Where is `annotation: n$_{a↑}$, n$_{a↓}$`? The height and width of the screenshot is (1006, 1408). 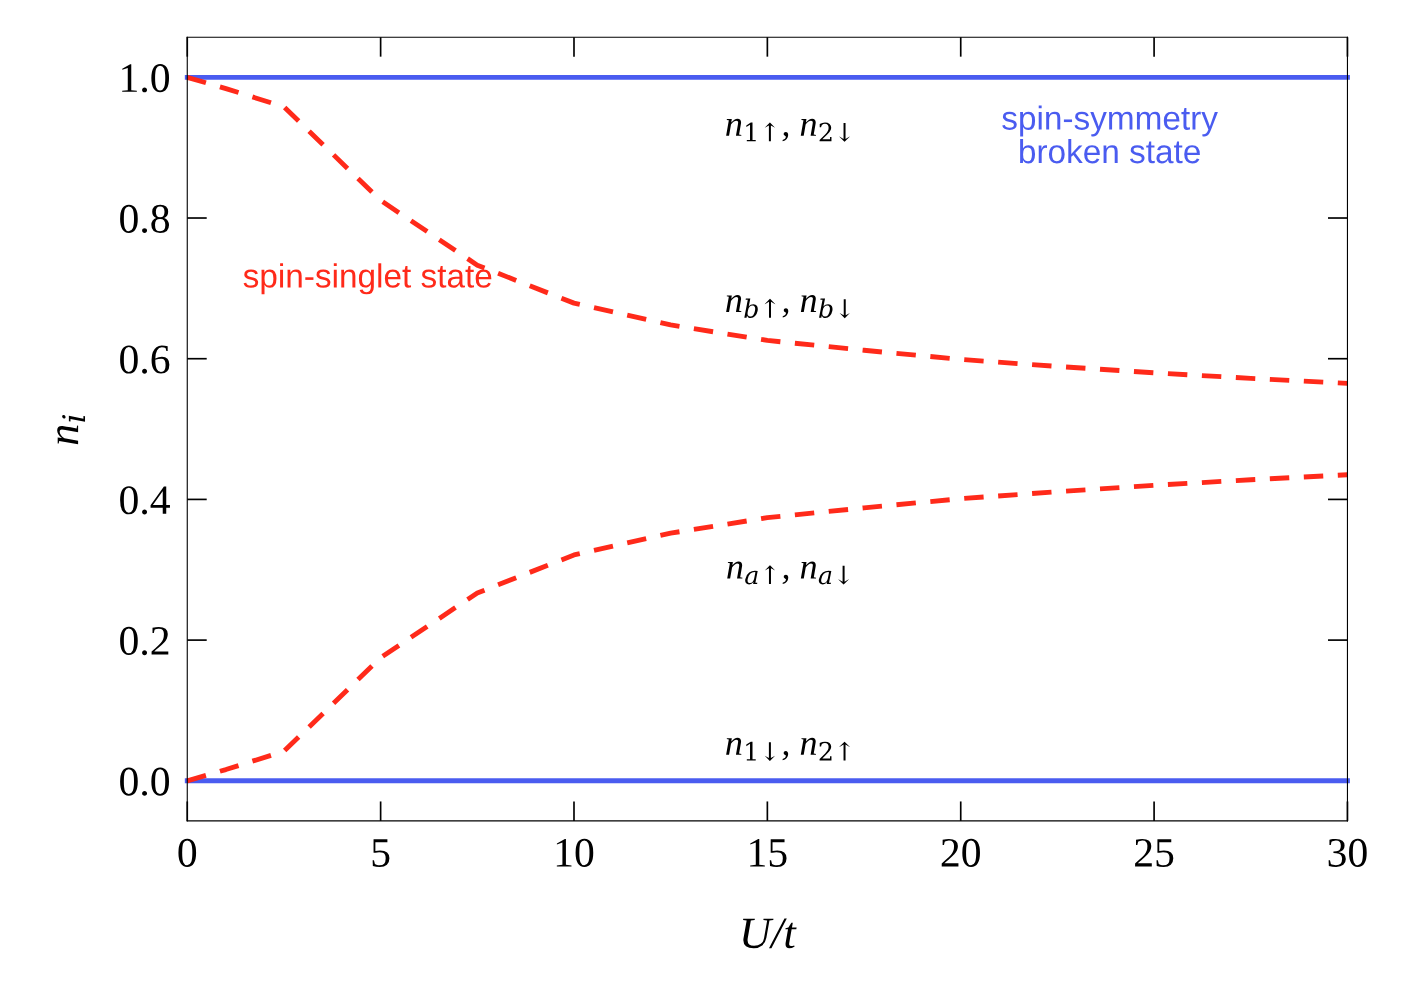
annotation: n$_{a↑}$, n$_{a↓}$ is located at coordinates (788, 573).